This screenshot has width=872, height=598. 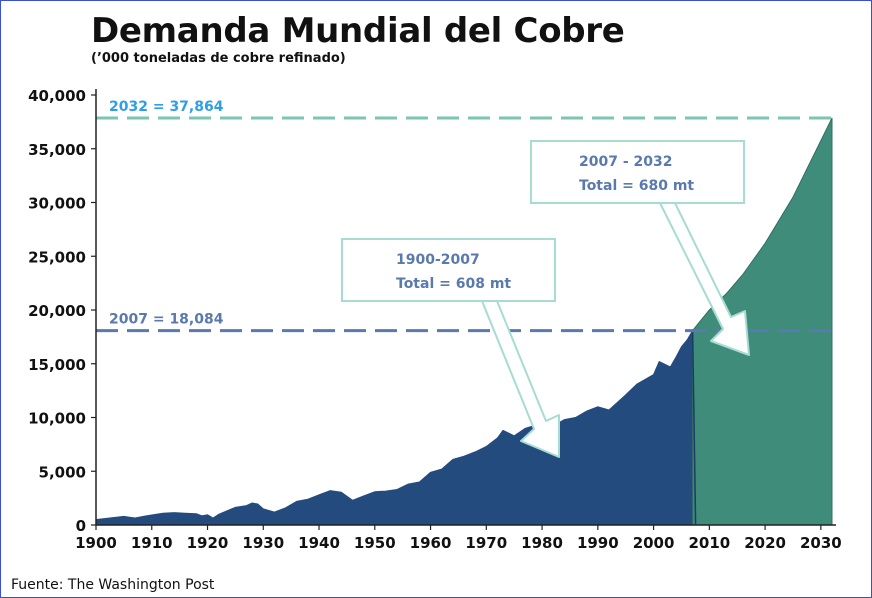 I want to click on x-tick-label: 1950, so click(x=375, y=543).